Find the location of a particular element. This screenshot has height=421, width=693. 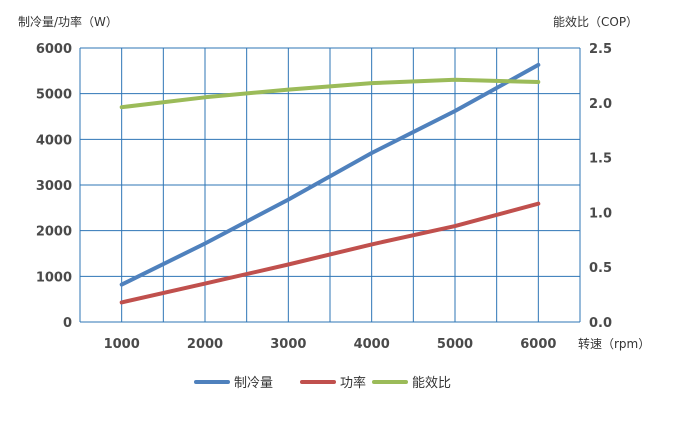

y-right-tick-label: 1.0 is located at coordinates (600, 213).